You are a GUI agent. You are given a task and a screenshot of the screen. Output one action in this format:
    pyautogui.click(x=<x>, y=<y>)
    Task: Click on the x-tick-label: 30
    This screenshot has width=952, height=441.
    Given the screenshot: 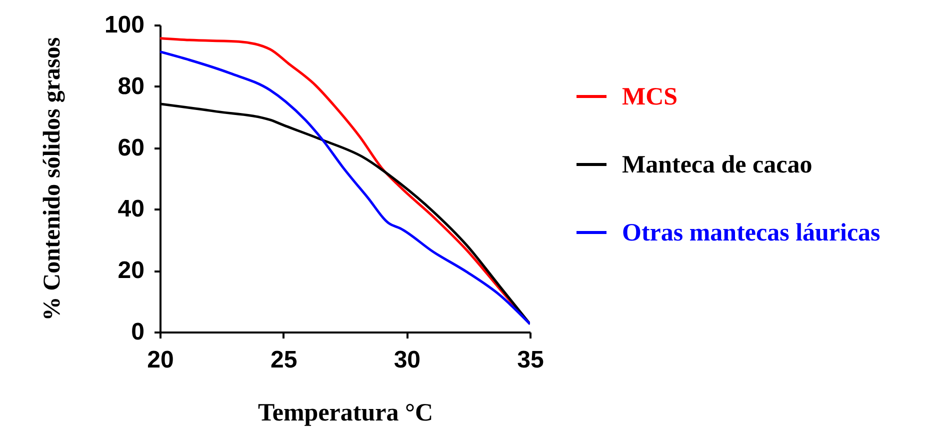 What is the action you would take?
    pyautogui.click(x=407, y=360)
    